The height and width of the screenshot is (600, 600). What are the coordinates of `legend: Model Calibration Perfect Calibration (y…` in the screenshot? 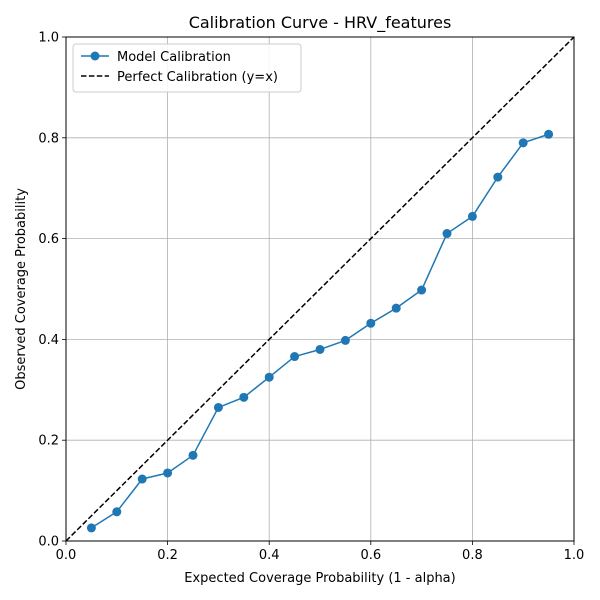 It's located at (187, 68).